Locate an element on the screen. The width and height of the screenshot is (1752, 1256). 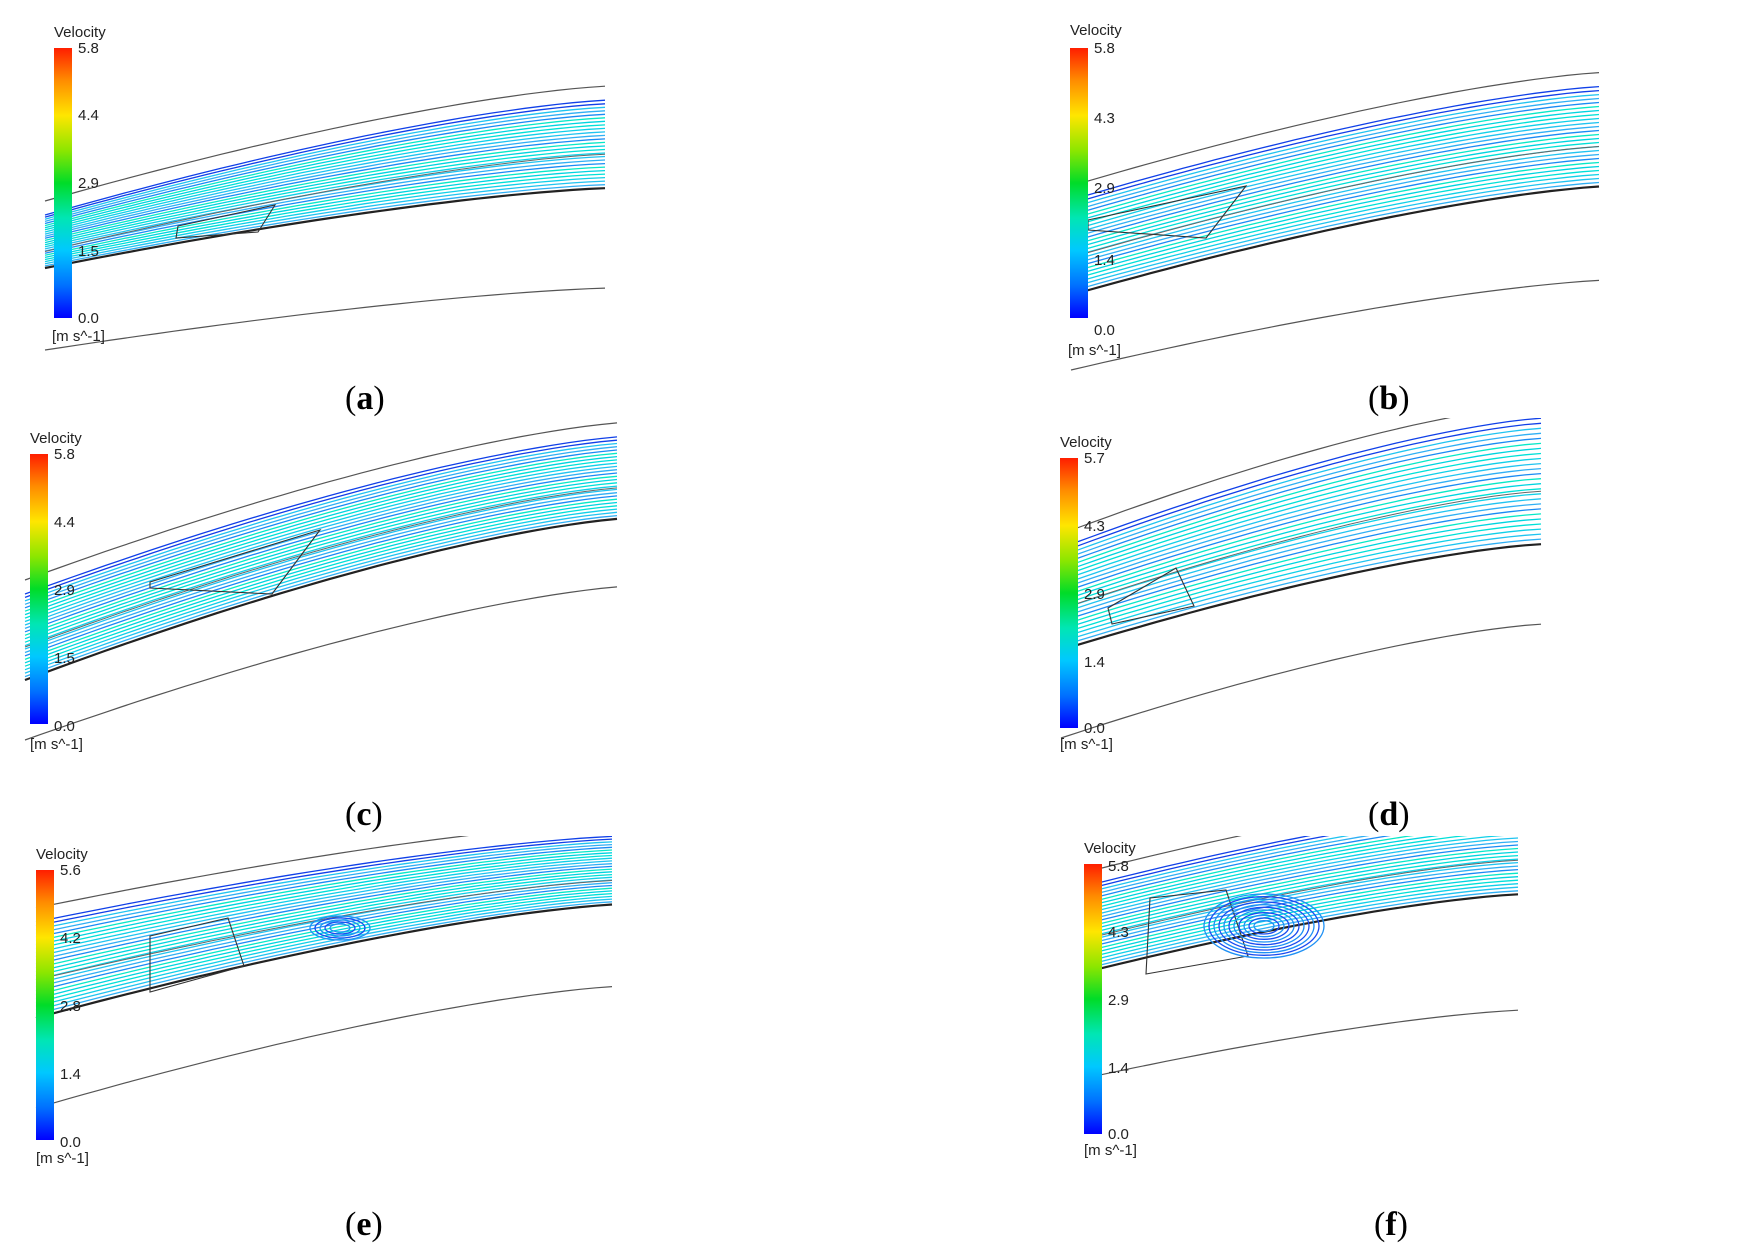
streamline-plot-f is located at coordinates (1302, 957).